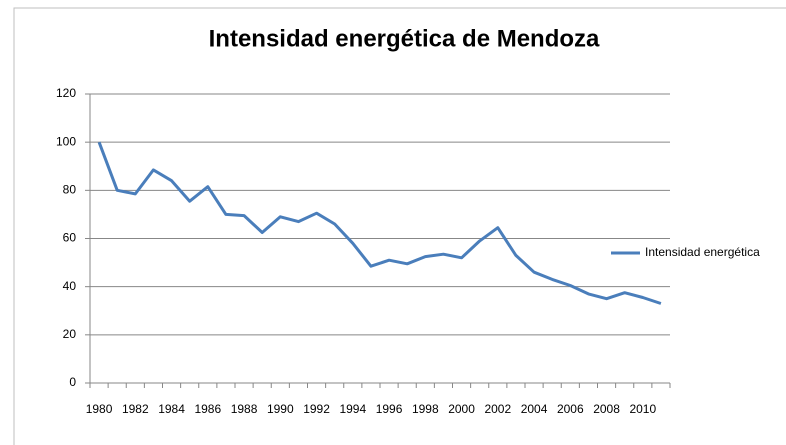  What do you see at coordinates (534, 409) in the screenshot?
I see `x-tick-label: 2004` at bounding box center [534, 409].